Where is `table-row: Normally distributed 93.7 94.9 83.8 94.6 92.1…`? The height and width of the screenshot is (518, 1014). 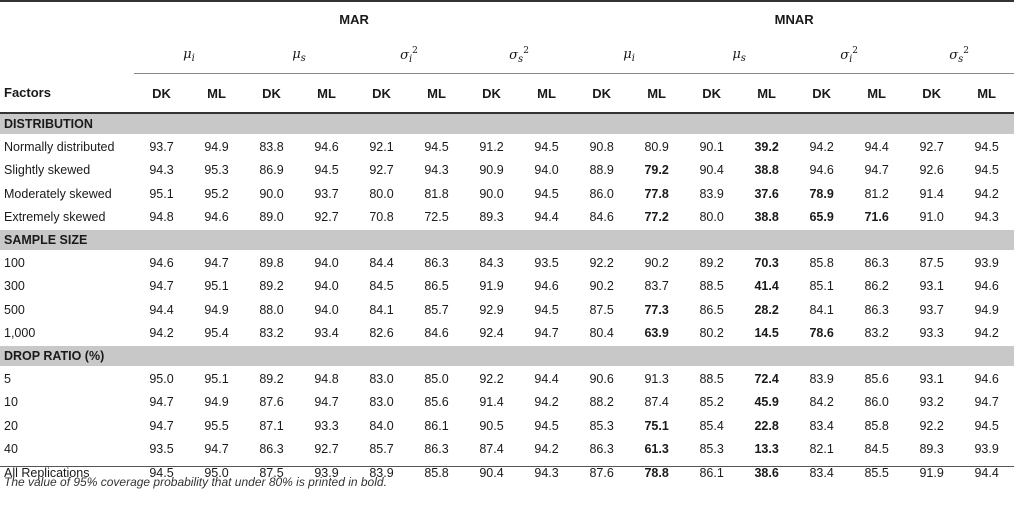
table-row: Normally distributed 93.7 94.9 83.8 94.6 92.1… is located at coordinates (507, 147).